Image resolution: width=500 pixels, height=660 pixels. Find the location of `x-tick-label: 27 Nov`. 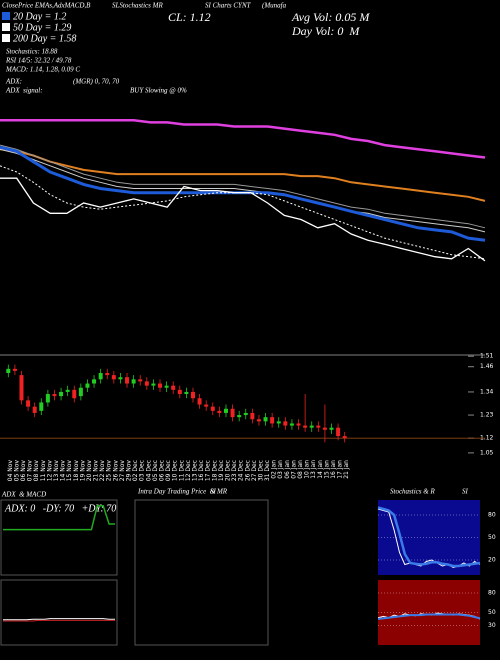

x-tick-label: 27 Nov is located at coordinates (122, 471).